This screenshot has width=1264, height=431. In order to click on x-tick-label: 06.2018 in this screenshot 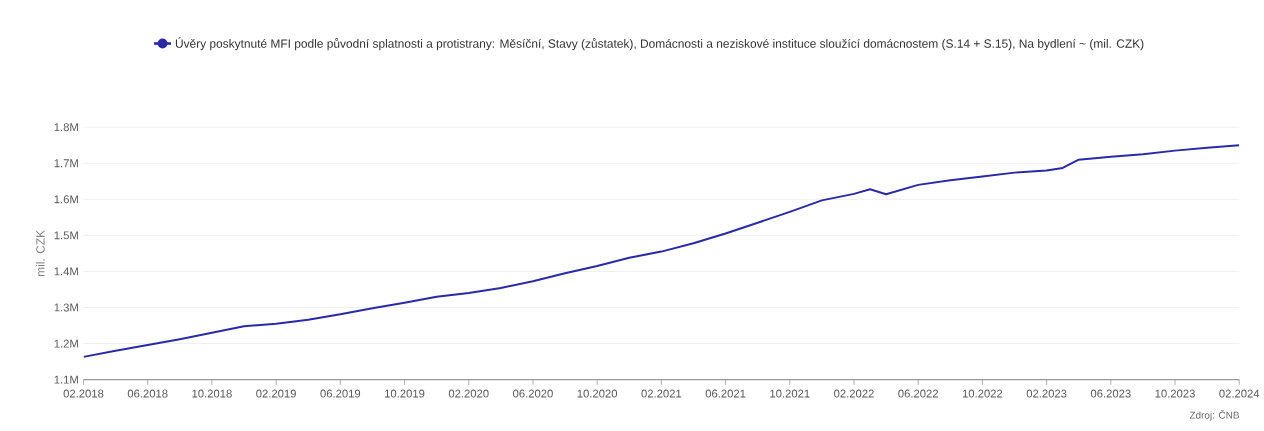, I will do `click(147, 393)`.